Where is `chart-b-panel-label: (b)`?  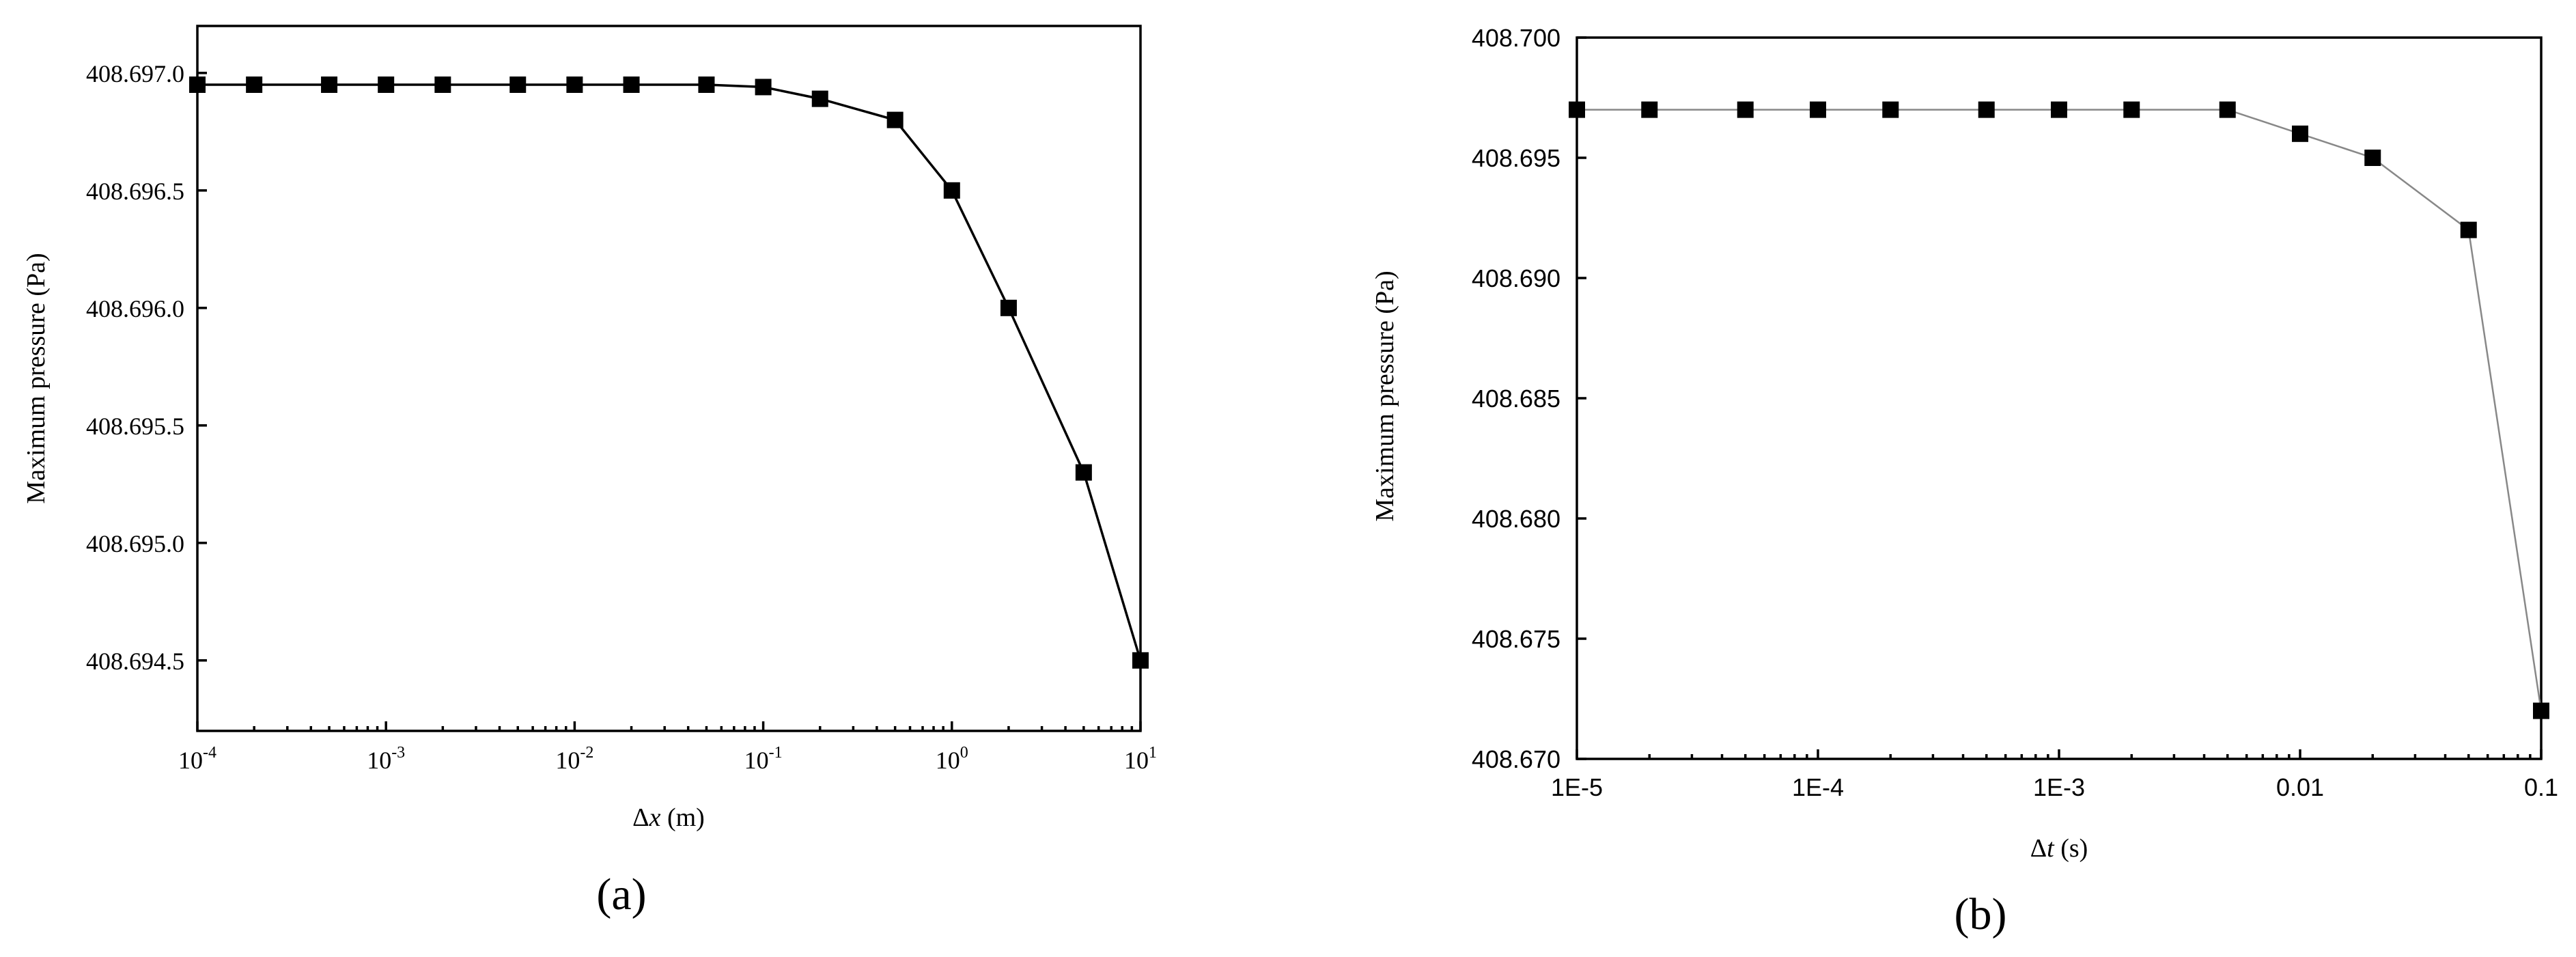
chart-b-panel-label: (b) is located at coordinates (1981, 914).